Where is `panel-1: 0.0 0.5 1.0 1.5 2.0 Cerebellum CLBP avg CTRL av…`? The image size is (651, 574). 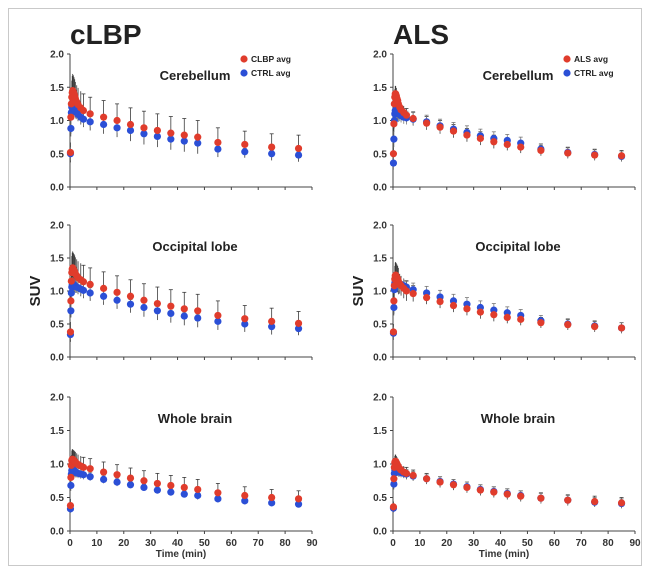 panel-1: 0.0 0.5 1.0 1.5 2.0 Cerebellum CLBP avg CTRL av… is located at coordinates (181, 122).